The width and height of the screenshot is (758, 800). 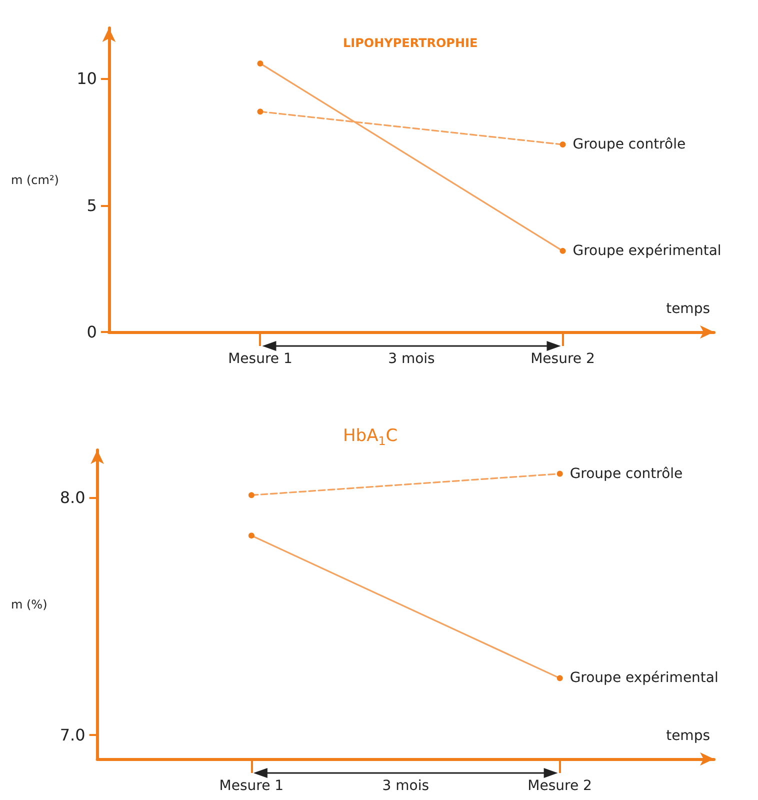 What do you see at coordinates (86, 78) in the screenshot?
I see `y-tick-label: 10` at bounding box center [86, 78].